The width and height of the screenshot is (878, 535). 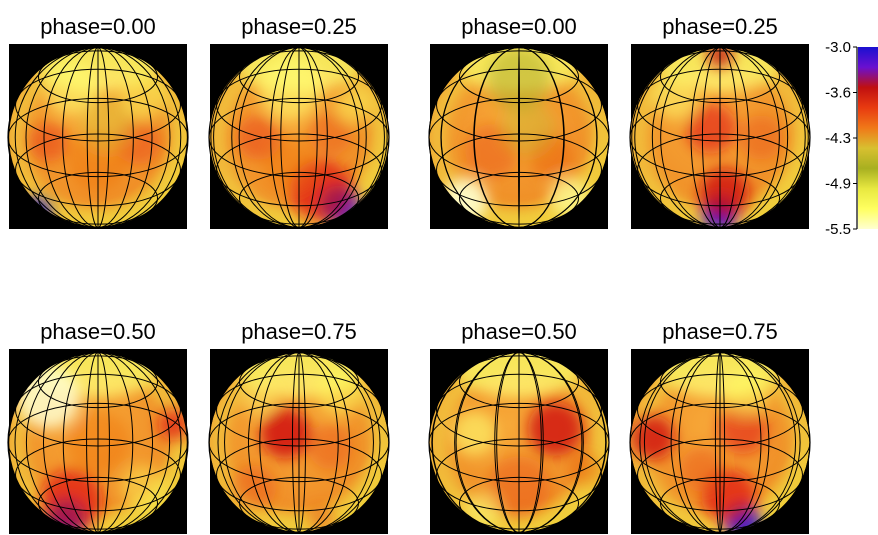 What do you see at coordinates (851, 138) in the screenshot?
I see `colorbar: -3.0 -3.6 -4.3 -4.9 -5.5` at bounding box center [851, 138].